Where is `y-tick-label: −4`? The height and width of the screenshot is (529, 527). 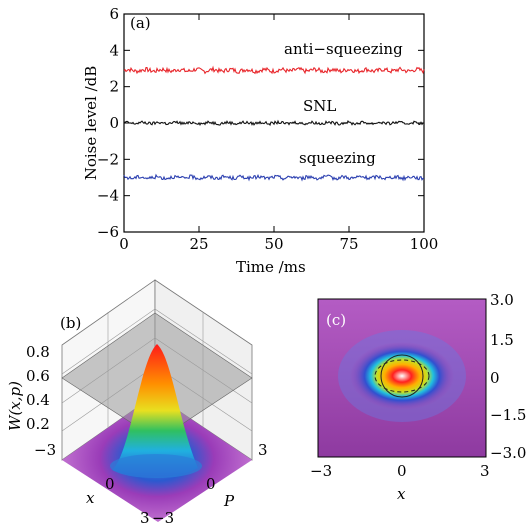
y-tick-label: −4 is located at coordinates (108, 196).